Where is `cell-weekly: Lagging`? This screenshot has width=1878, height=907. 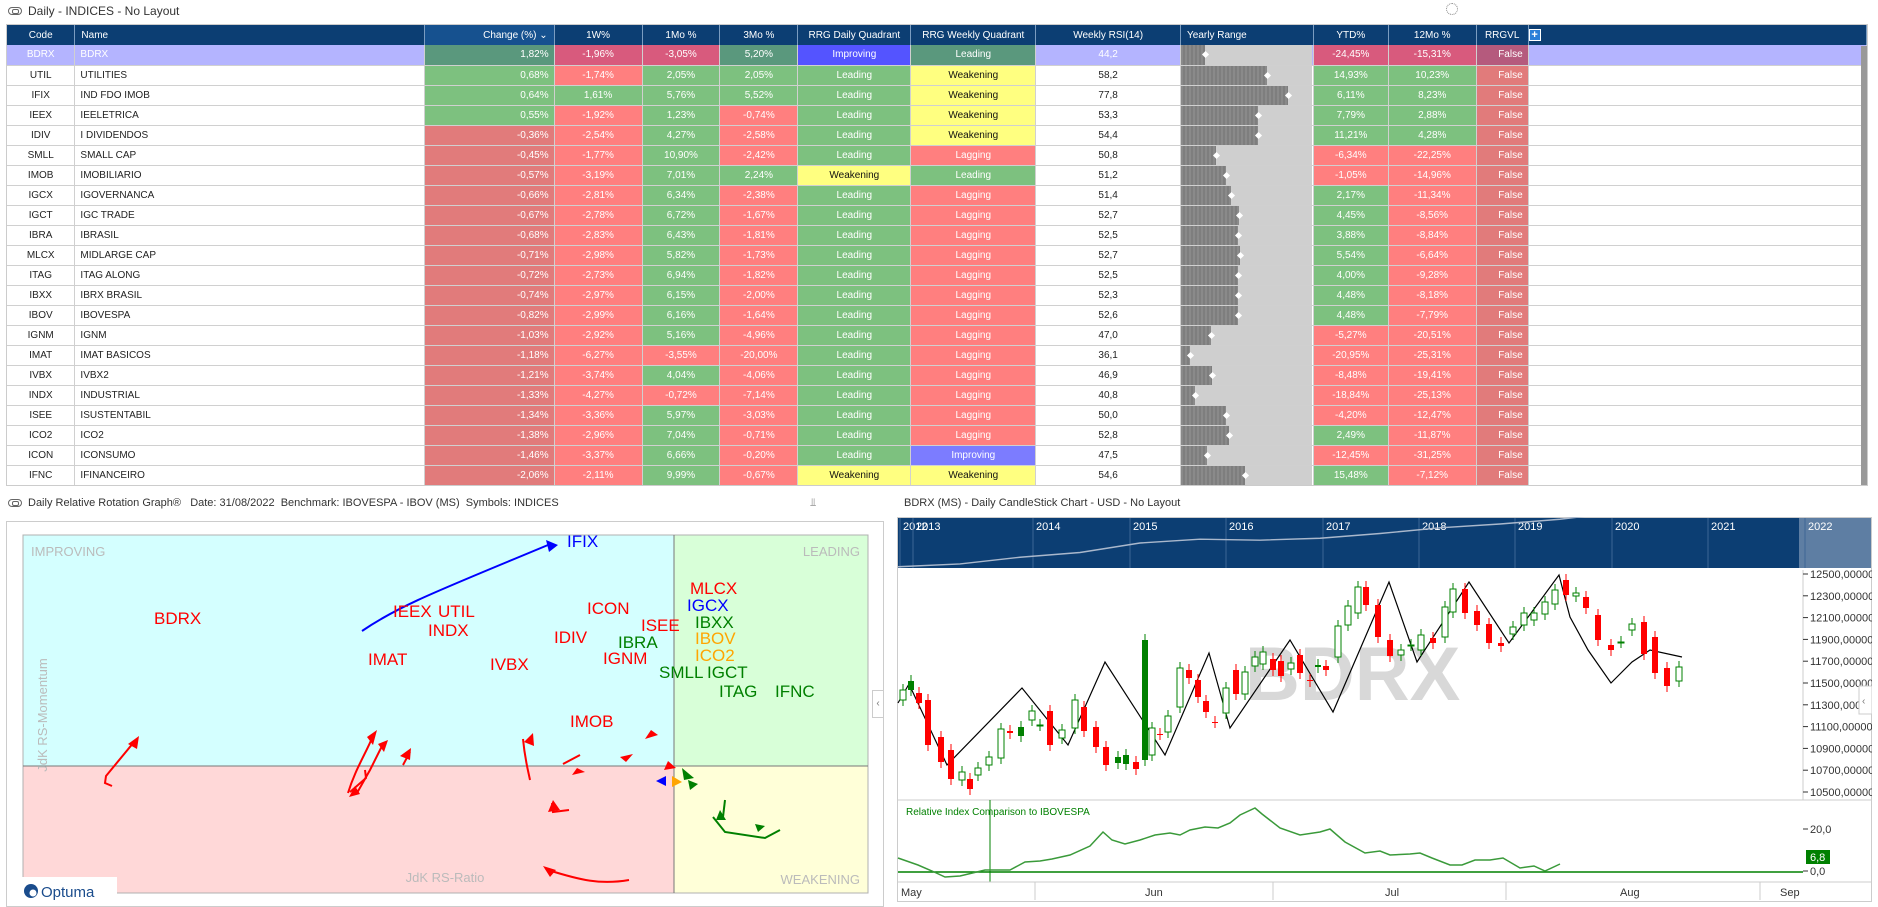
cell-weekly: Lagging is located at coordinates (973, 315).